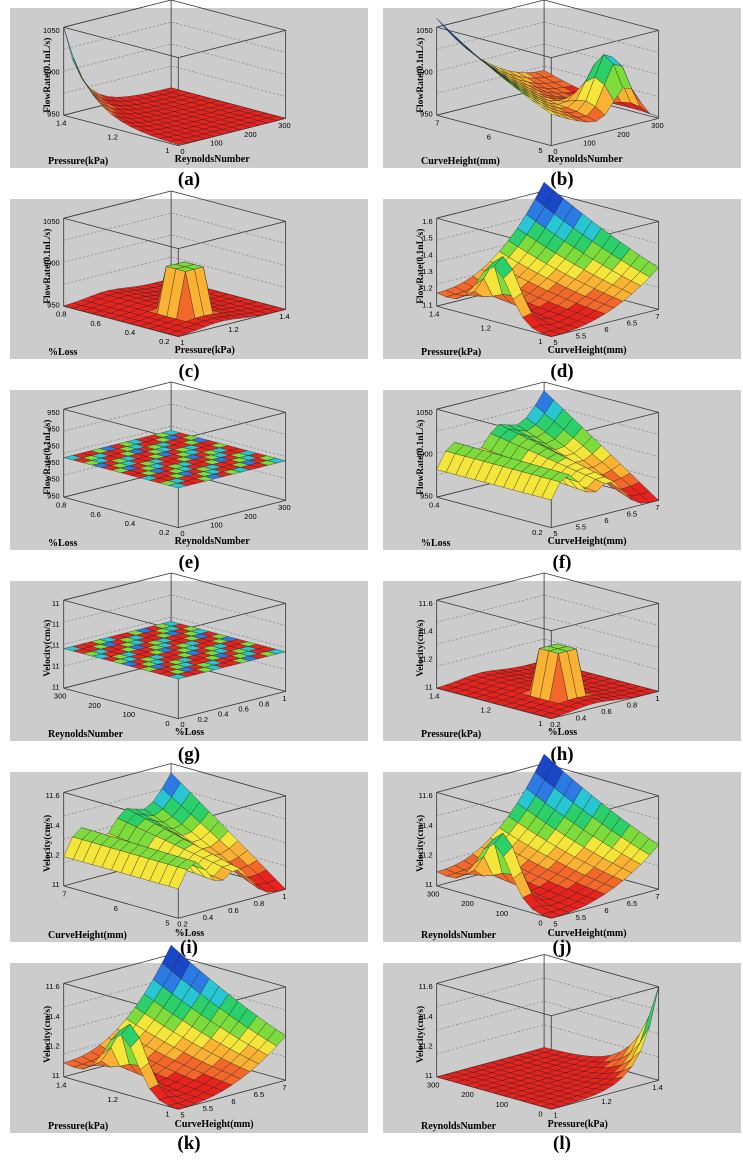 This screenshot has width=743, height=1172. Describe the element at coordinates (189, 179) in the screenshot. I see `panel-caption: (a)` at that location.